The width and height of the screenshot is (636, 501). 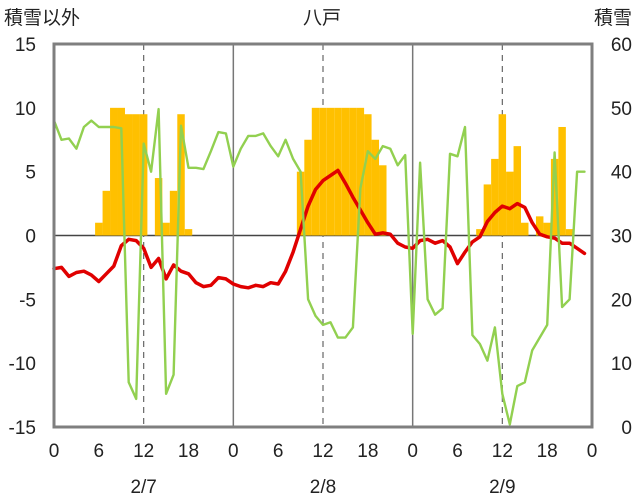 I want to click on chart-title: 八戸, so click(x=322, y=18).